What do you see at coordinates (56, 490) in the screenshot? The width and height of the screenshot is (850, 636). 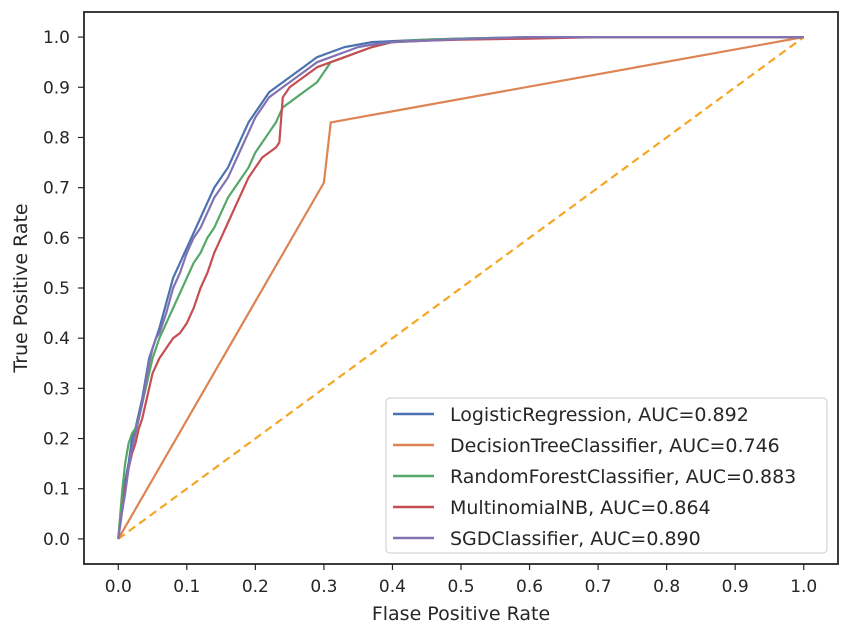 I see `y-tick-label: 0.1` at bounding box center [56, 490].